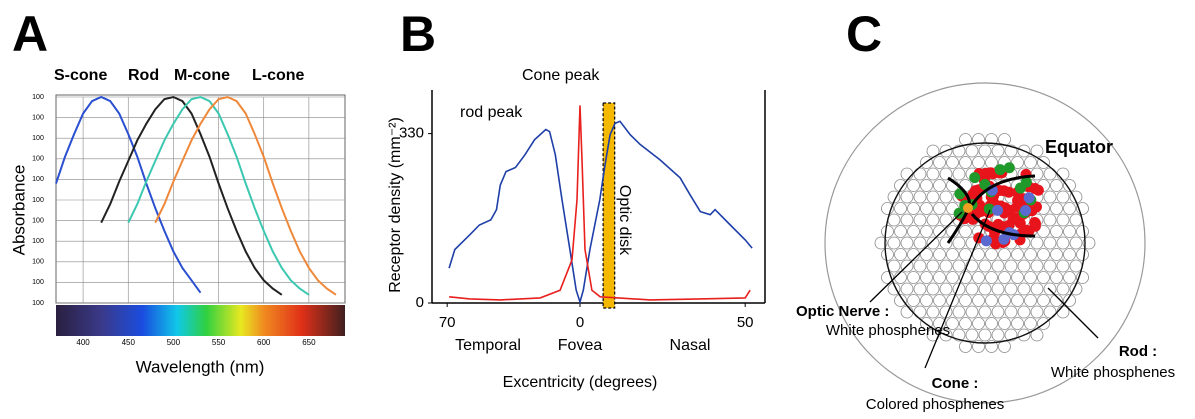  I want to click on spectrum-bar, so click(200, 320).